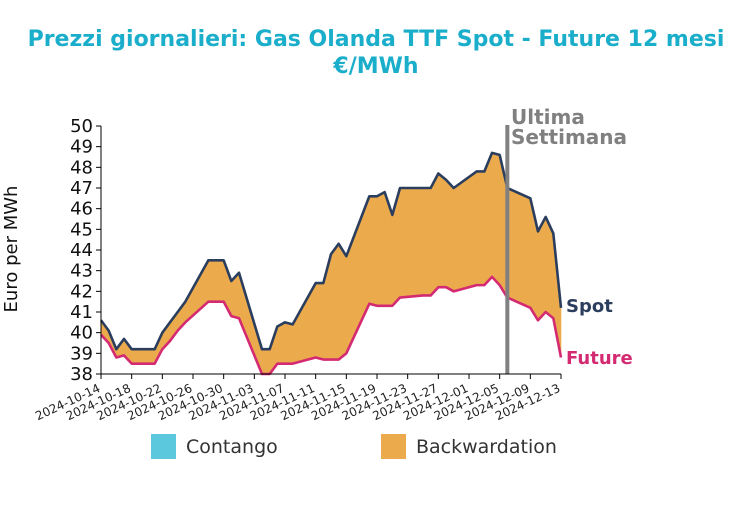 The width and height of the screenshot is (752, 505). Describe the element at coordinates (81, 250) in the screenshot. I see `y-tick-label: 44` at that location.